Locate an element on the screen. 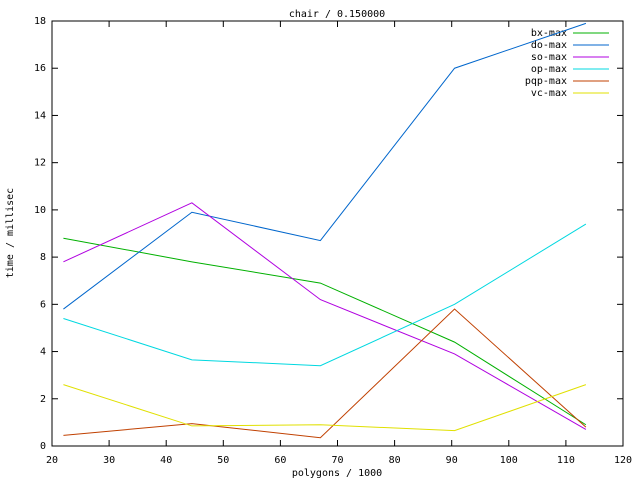  x-tick-label: 80 is located at coordinates (395, 460).